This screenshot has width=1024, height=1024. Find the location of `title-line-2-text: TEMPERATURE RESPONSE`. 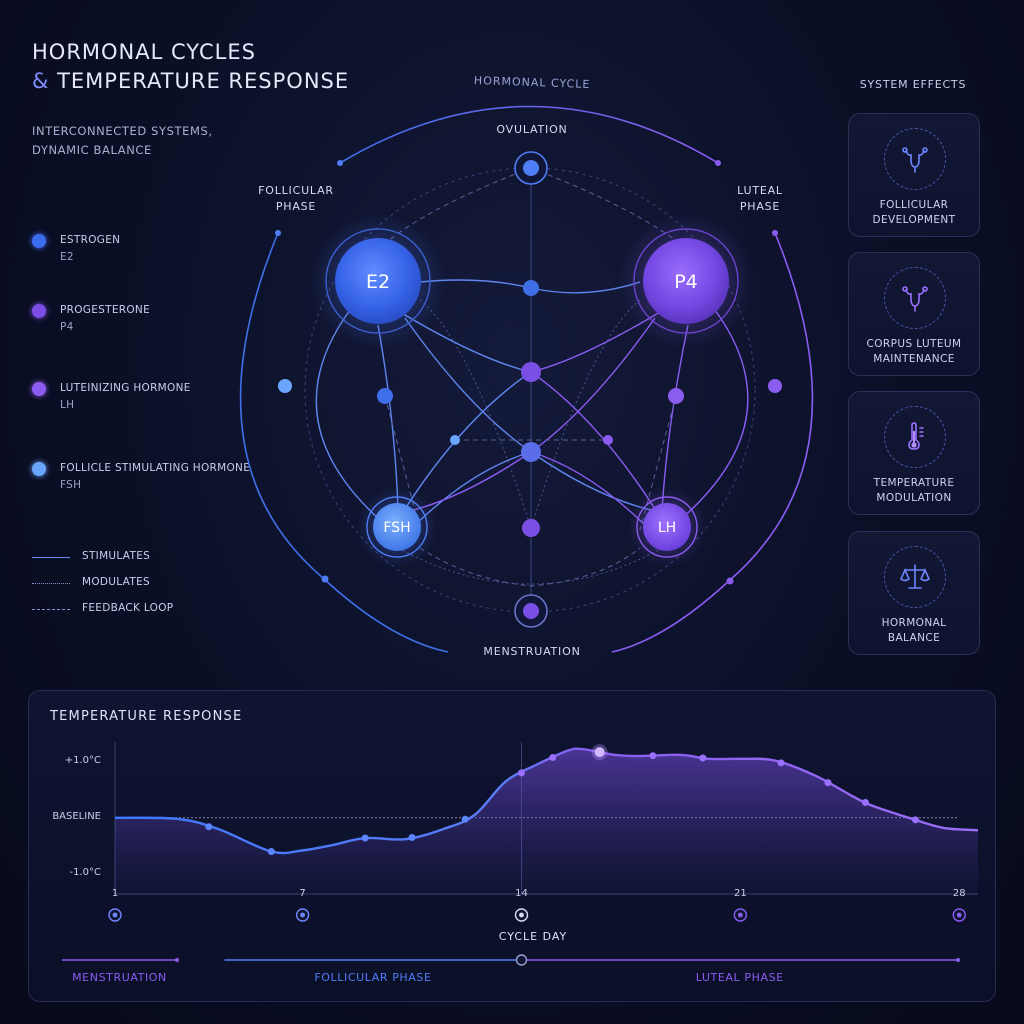

title-line-2-text: TEMPERATURE RESPONSE is located at coordinates (203, 81).